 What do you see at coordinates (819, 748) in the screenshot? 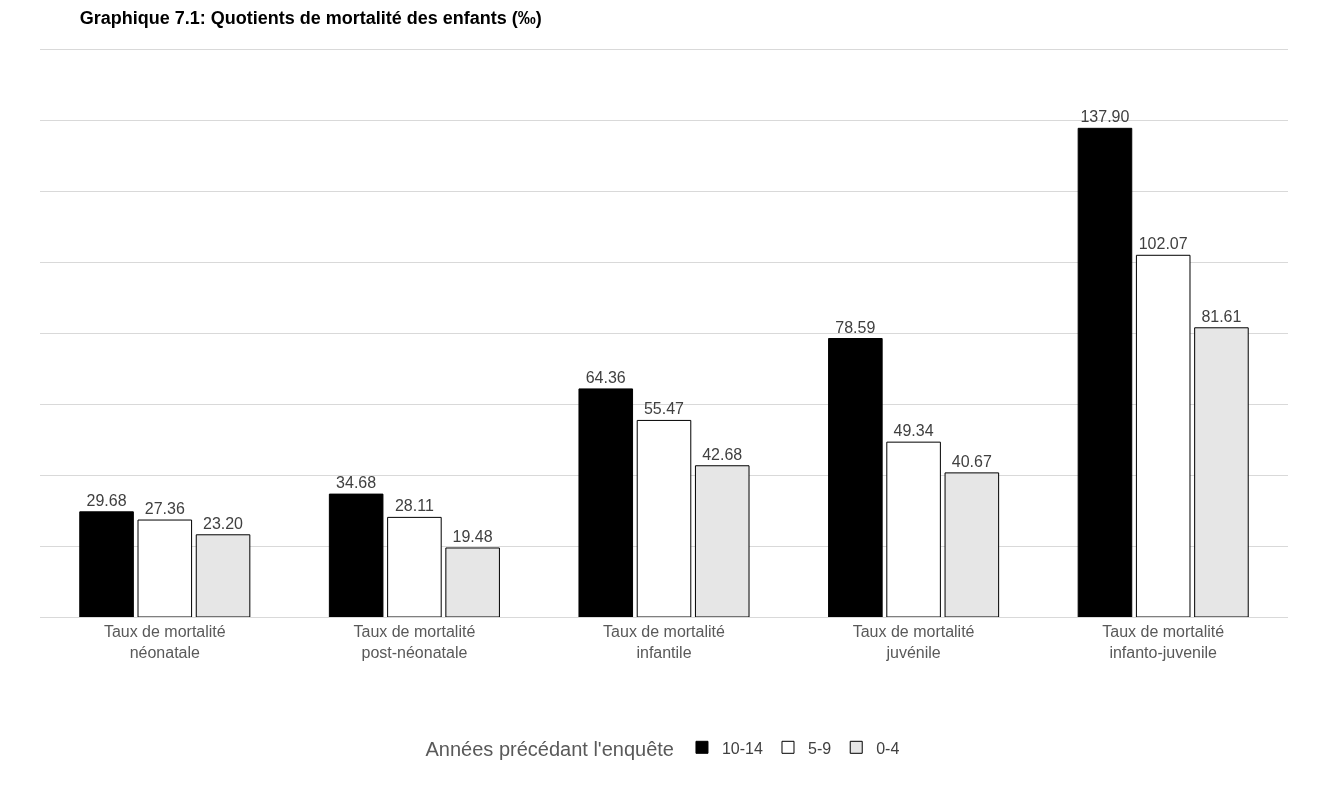
I see `legend-label: 5-9` at bounding box center [819, 748].